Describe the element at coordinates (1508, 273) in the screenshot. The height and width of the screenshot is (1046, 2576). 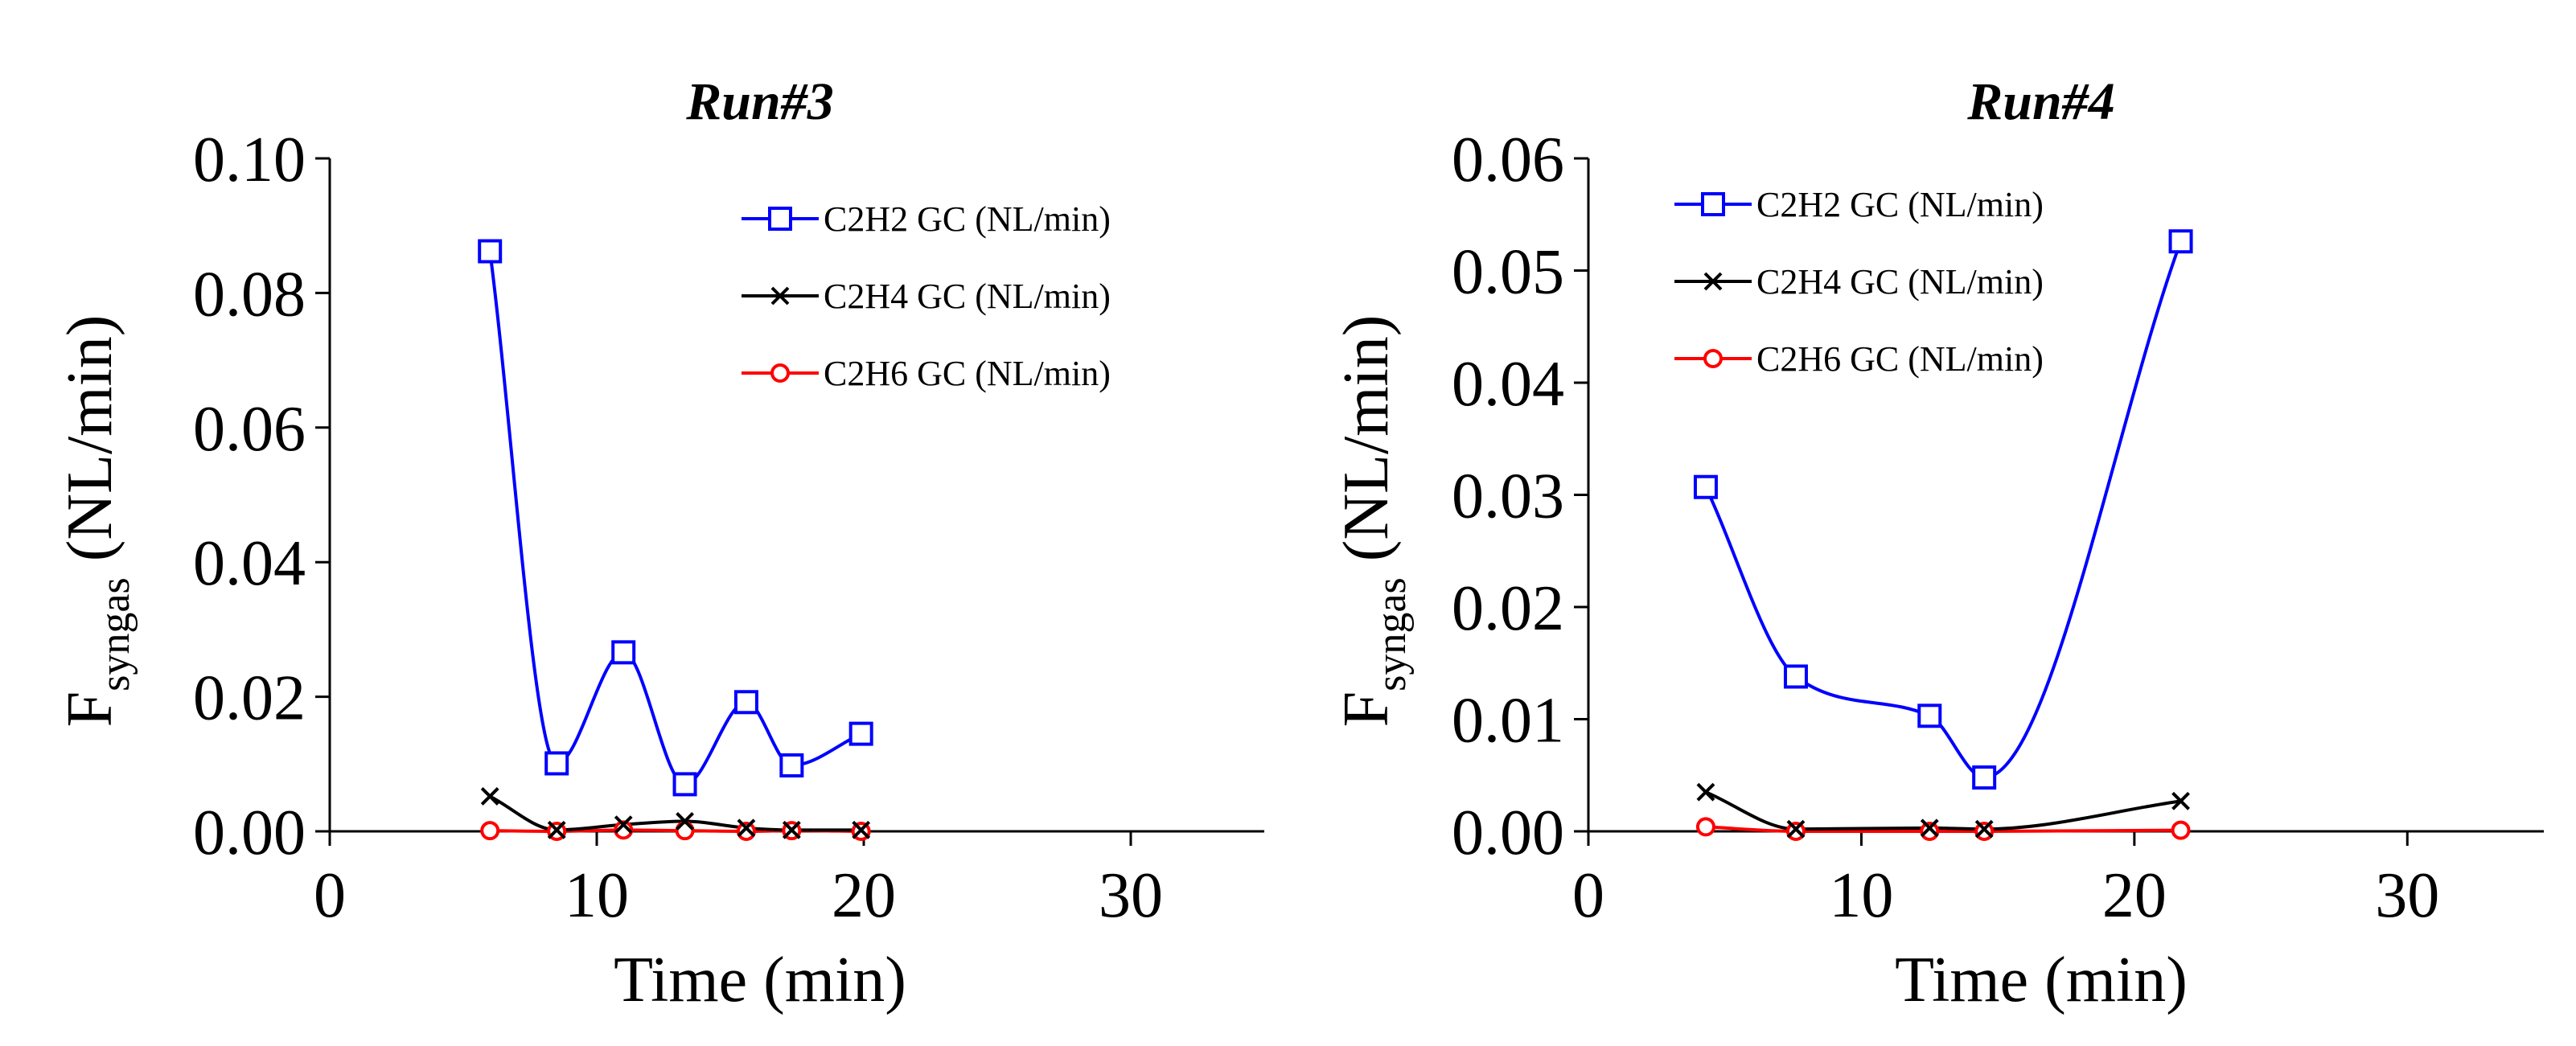
I see `y-tick-label: 0.05` at that location.